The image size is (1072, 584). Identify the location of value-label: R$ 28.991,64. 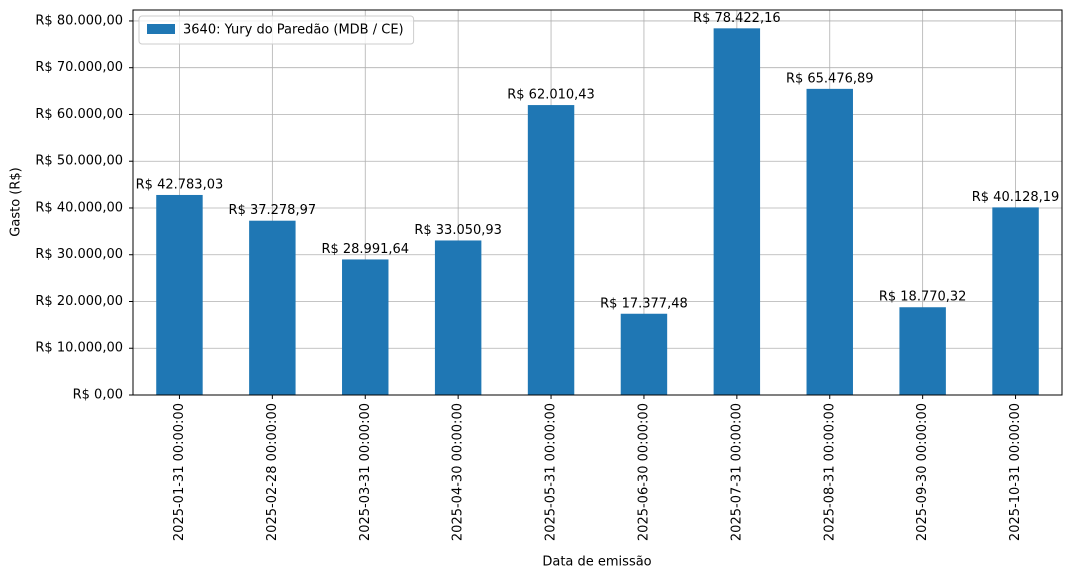
(365, 249).